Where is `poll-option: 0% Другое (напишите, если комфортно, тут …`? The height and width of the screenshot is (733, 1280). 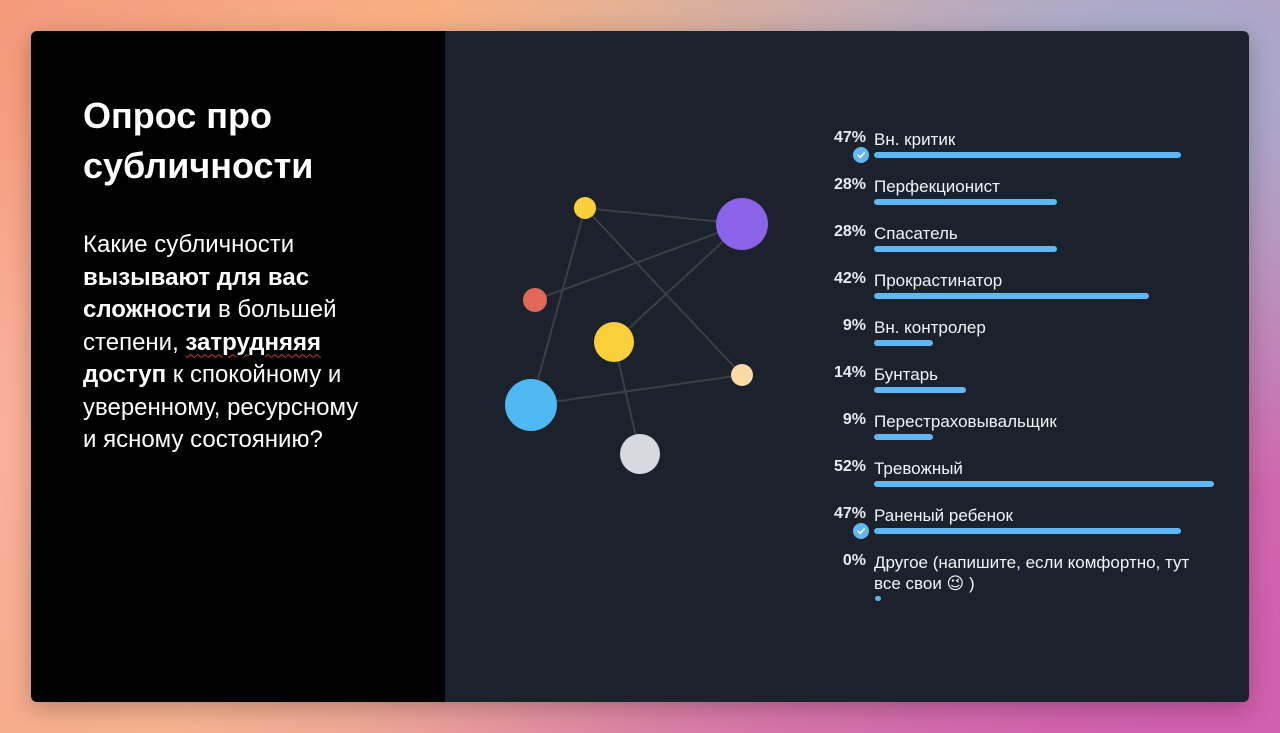
poll-option: 0% Другое (напишите, если комфортно, тут … is located at coordinates (1015, 575).